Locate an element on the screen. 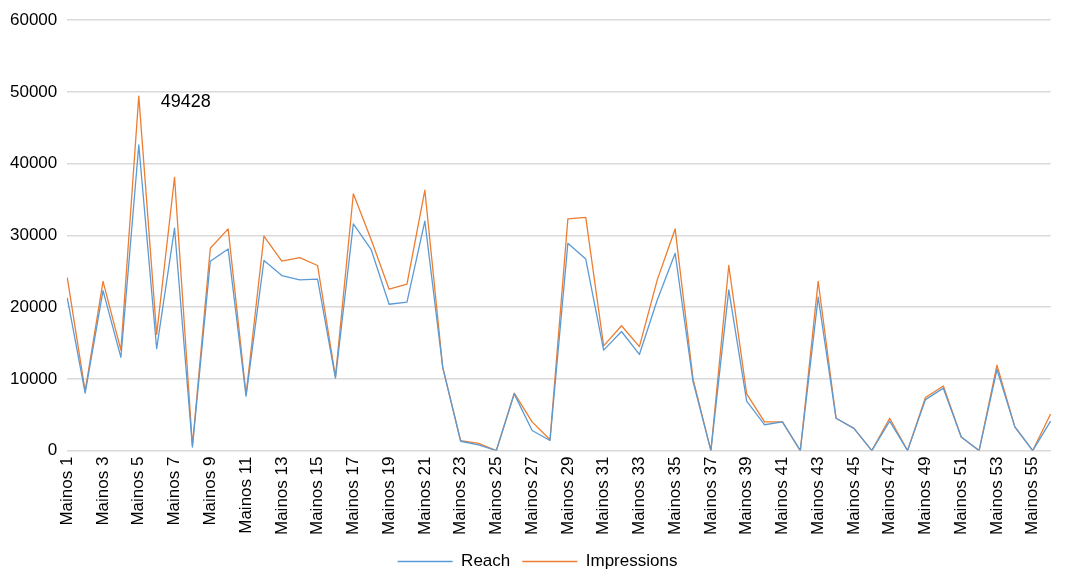  x-tick-label: Mainos 33 is located at coordinates (639, 495).